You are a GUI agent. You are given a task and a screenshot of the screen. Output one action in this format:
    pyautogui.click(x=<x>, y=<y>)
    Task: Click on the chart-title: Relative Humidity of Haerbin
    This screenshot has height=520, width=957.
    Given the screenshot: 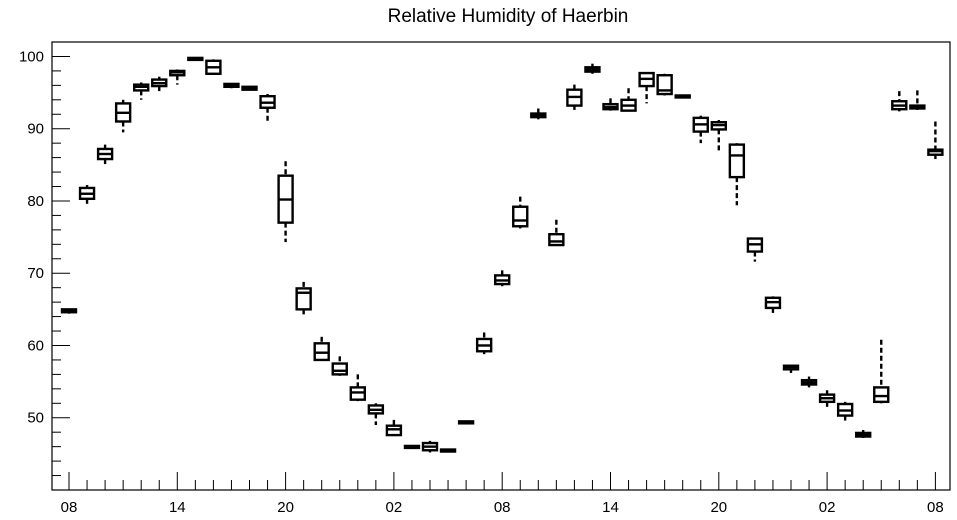 What is the action you would take?
    pyautogui.click(x=508, y=16)
    